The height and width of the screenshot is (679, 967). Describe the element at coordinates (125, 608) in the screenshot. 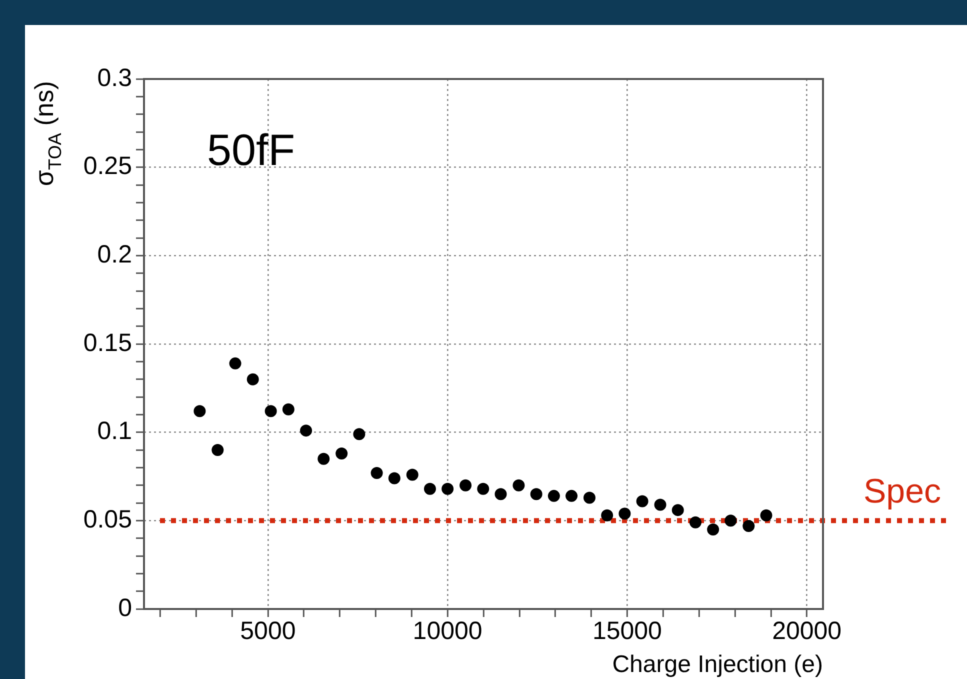

I see `y-tick-label: 0` at that location.